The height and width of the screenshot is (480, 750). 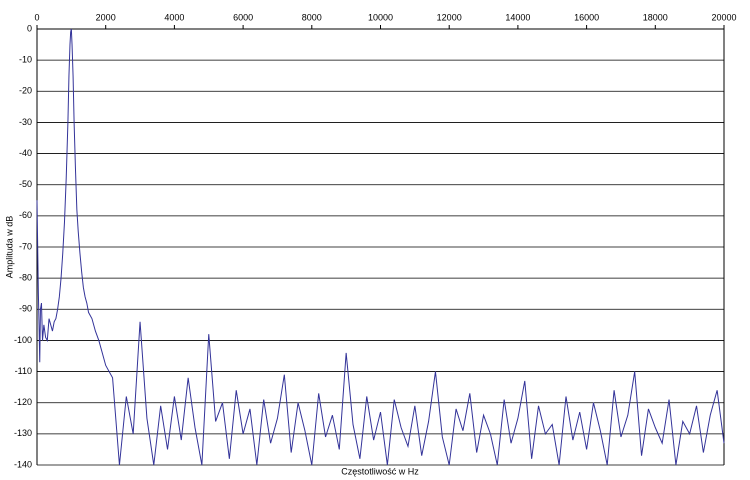 I want to click on y-tick-label: -10, so click(x=25, y=60).